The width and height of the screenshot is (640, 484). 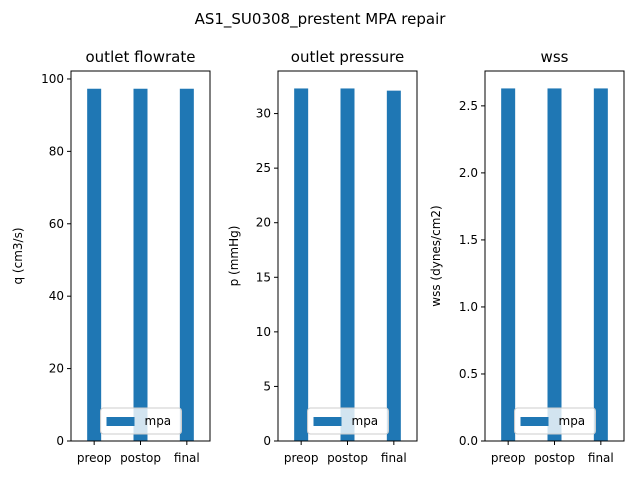 I want to click on y-tick-label: 10, so click(x=263, y=332).